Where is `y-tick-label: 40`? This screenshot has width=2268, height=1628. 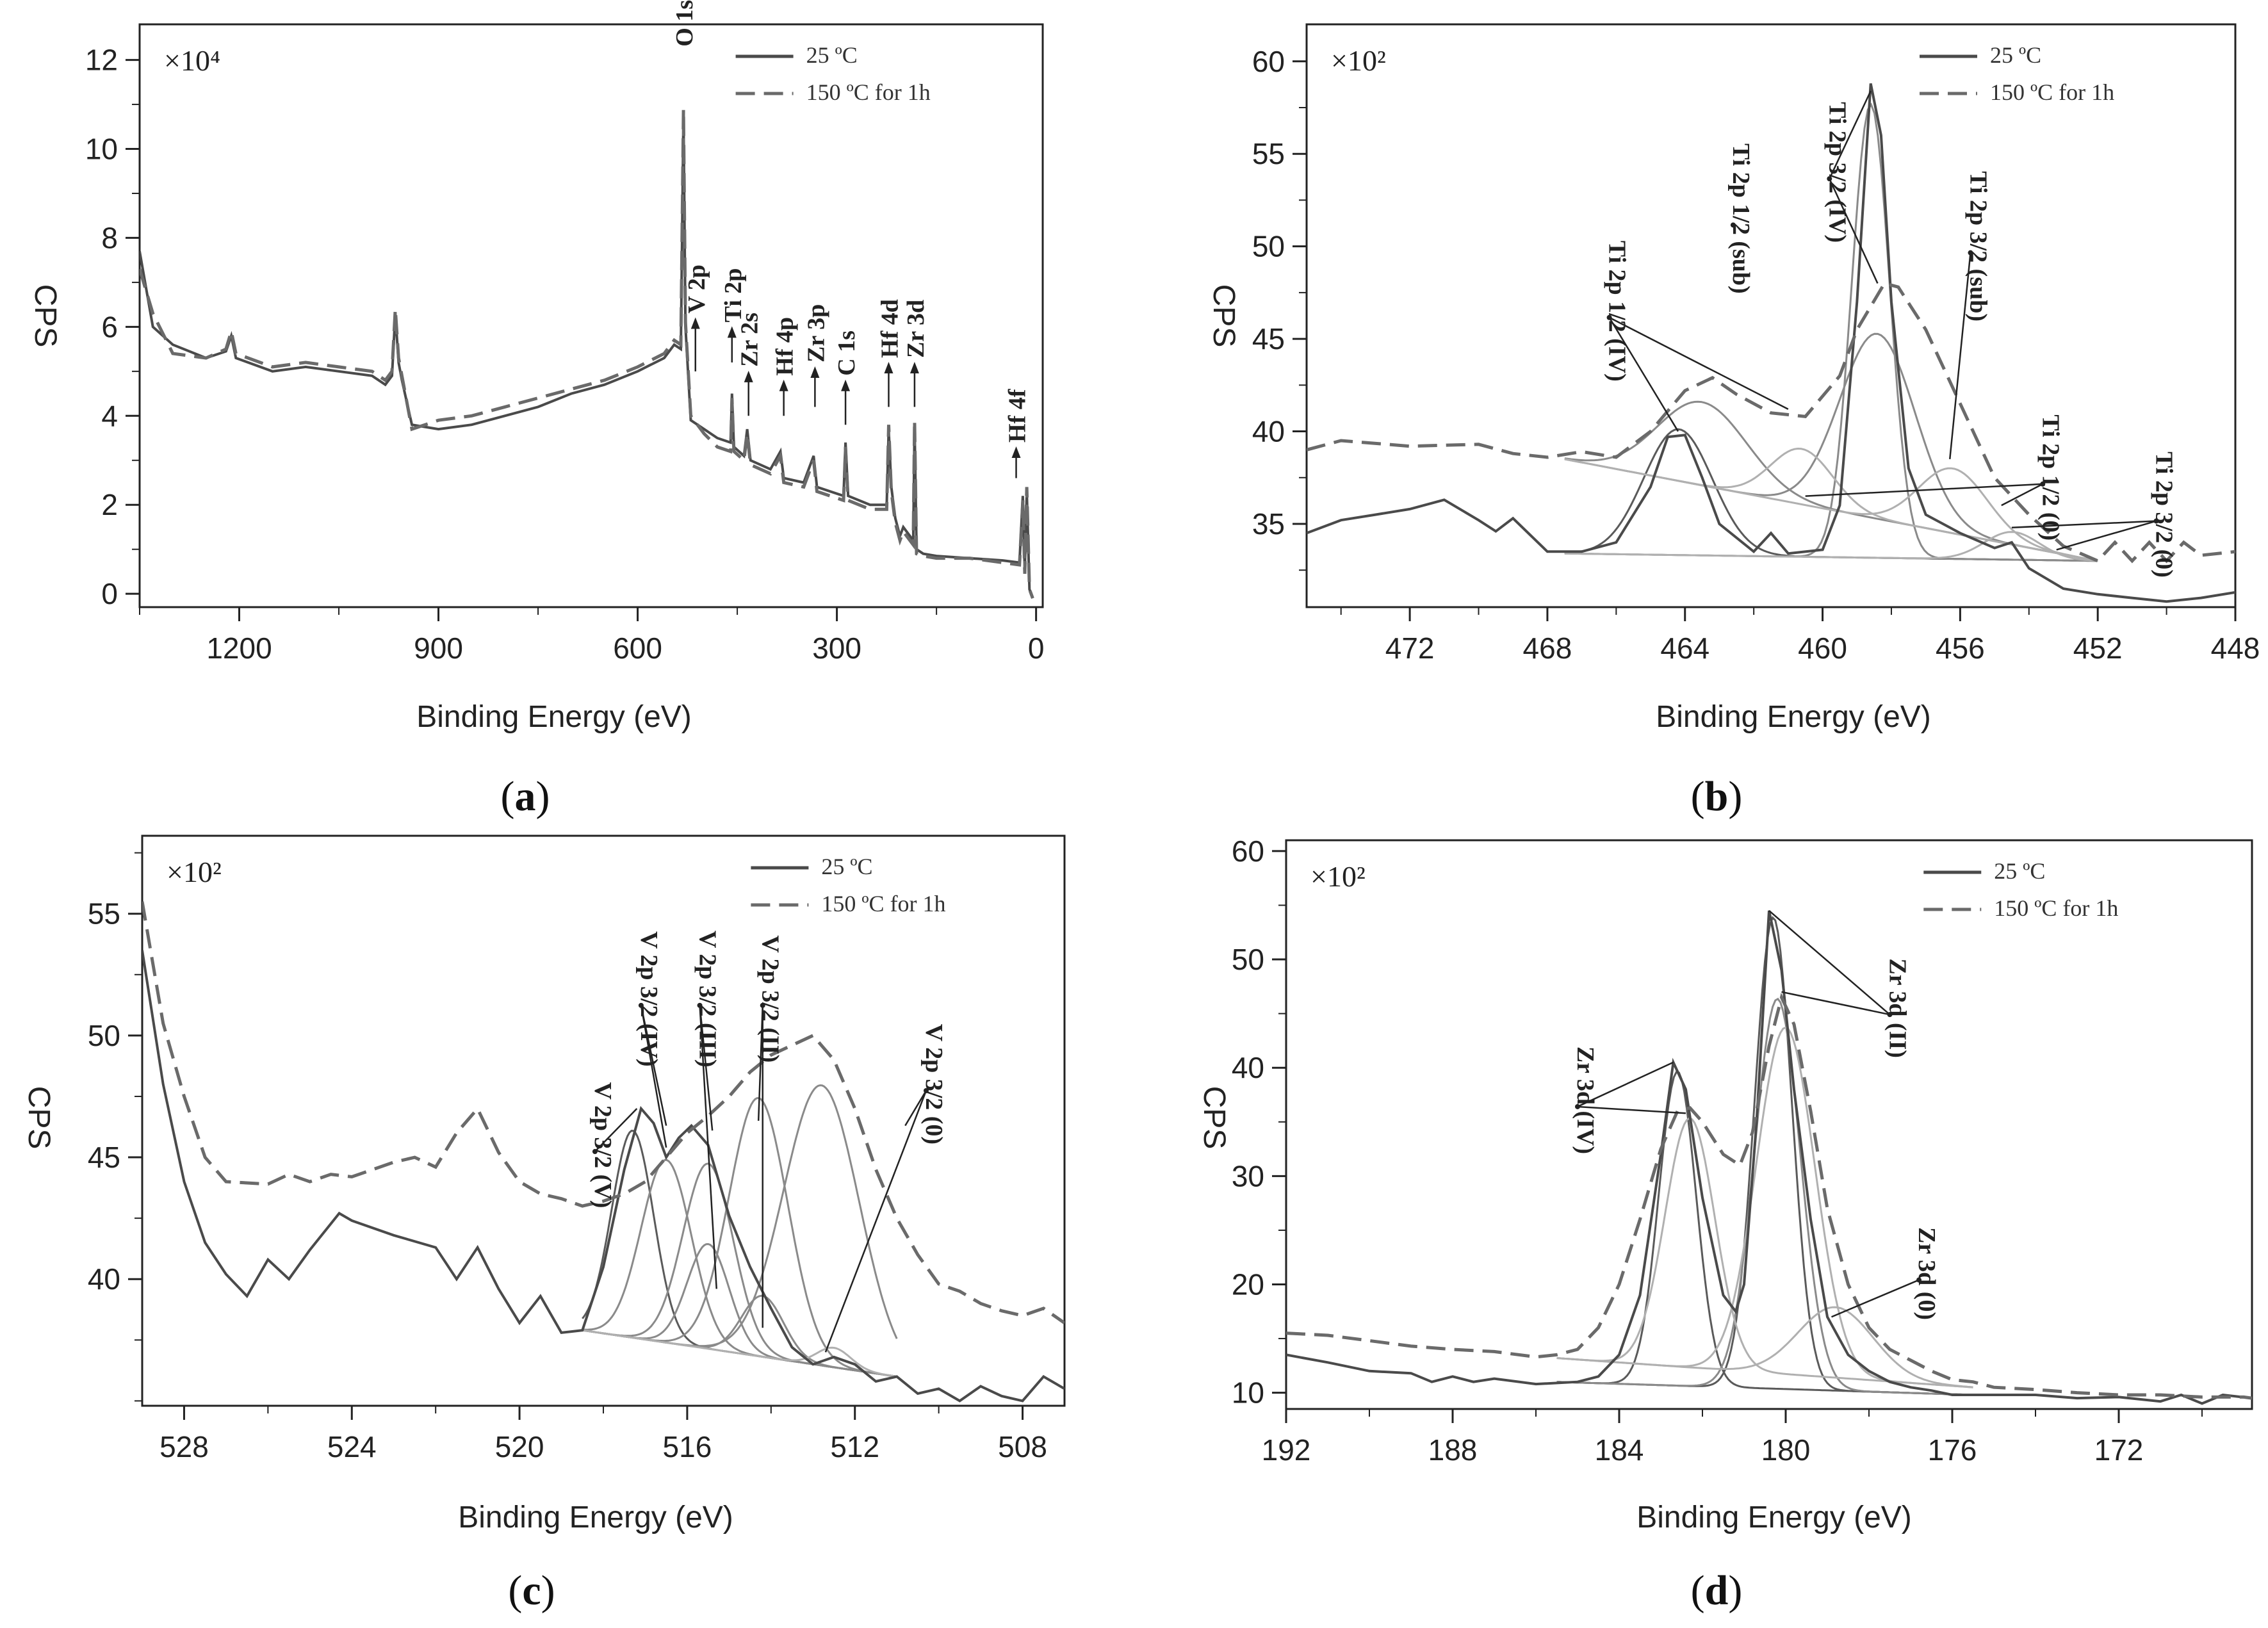 y-tick-label: 40 is located at coordinates (104, 1279).